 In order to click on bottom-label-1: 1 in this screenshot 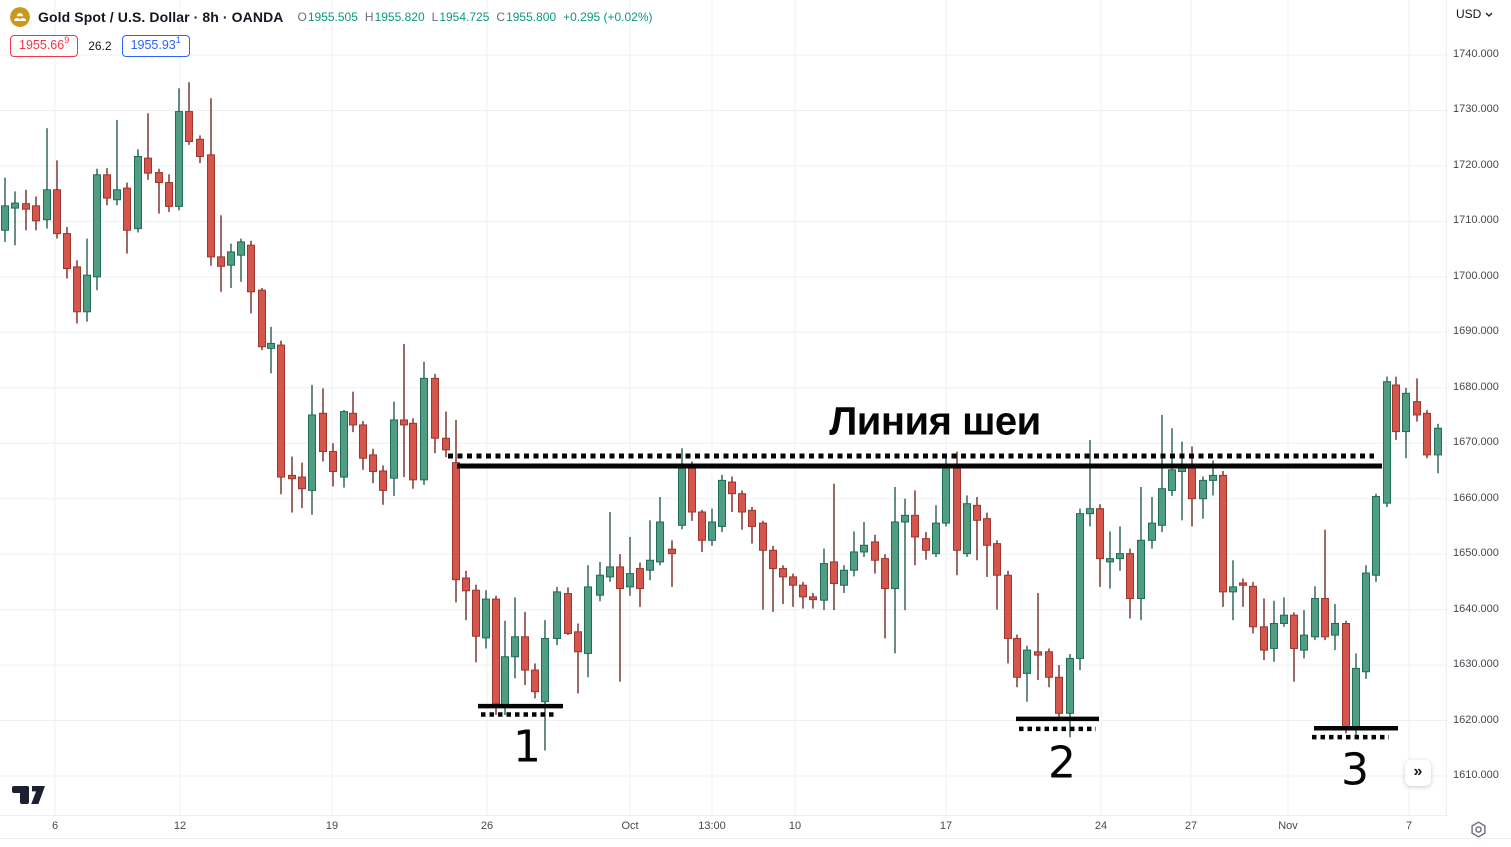, I will do `click(527, 747)`.